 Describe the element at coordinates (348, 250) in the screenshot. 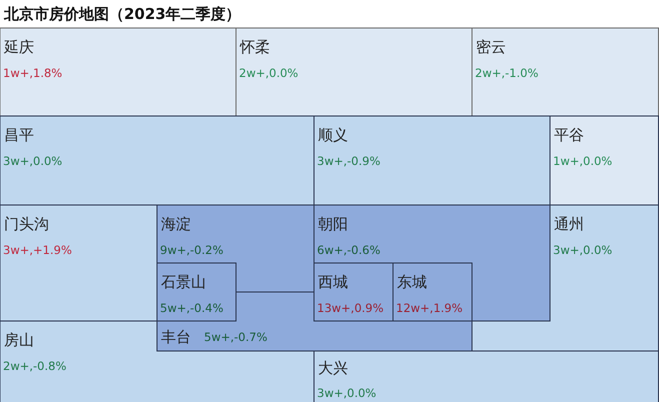

I see `data-label: 6w+,-0.6%` at that location.